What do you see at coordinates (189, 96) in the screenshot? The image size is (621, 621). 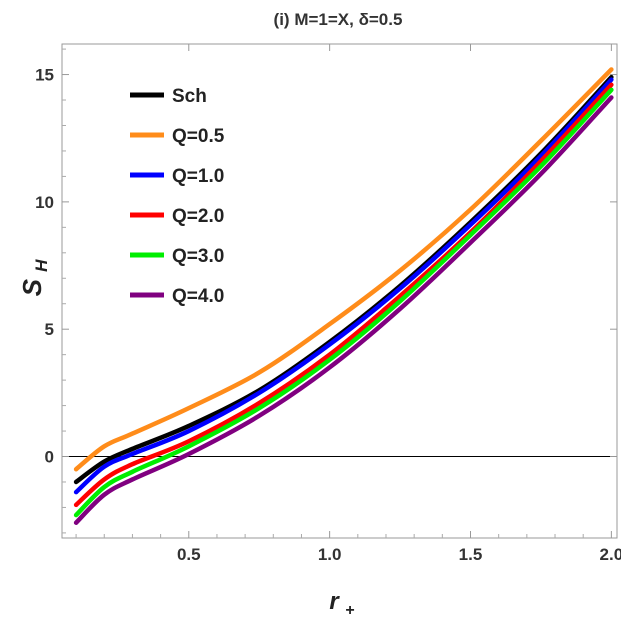 I see `legend-label-sch: Sch` at bounding box center [189, 96].